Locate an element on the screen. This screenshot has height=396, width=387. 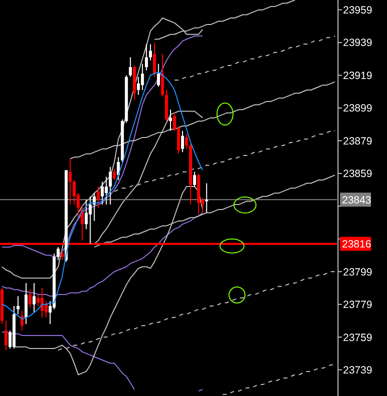
y-tick-label: 23739 is located at coordinates (357, 370).